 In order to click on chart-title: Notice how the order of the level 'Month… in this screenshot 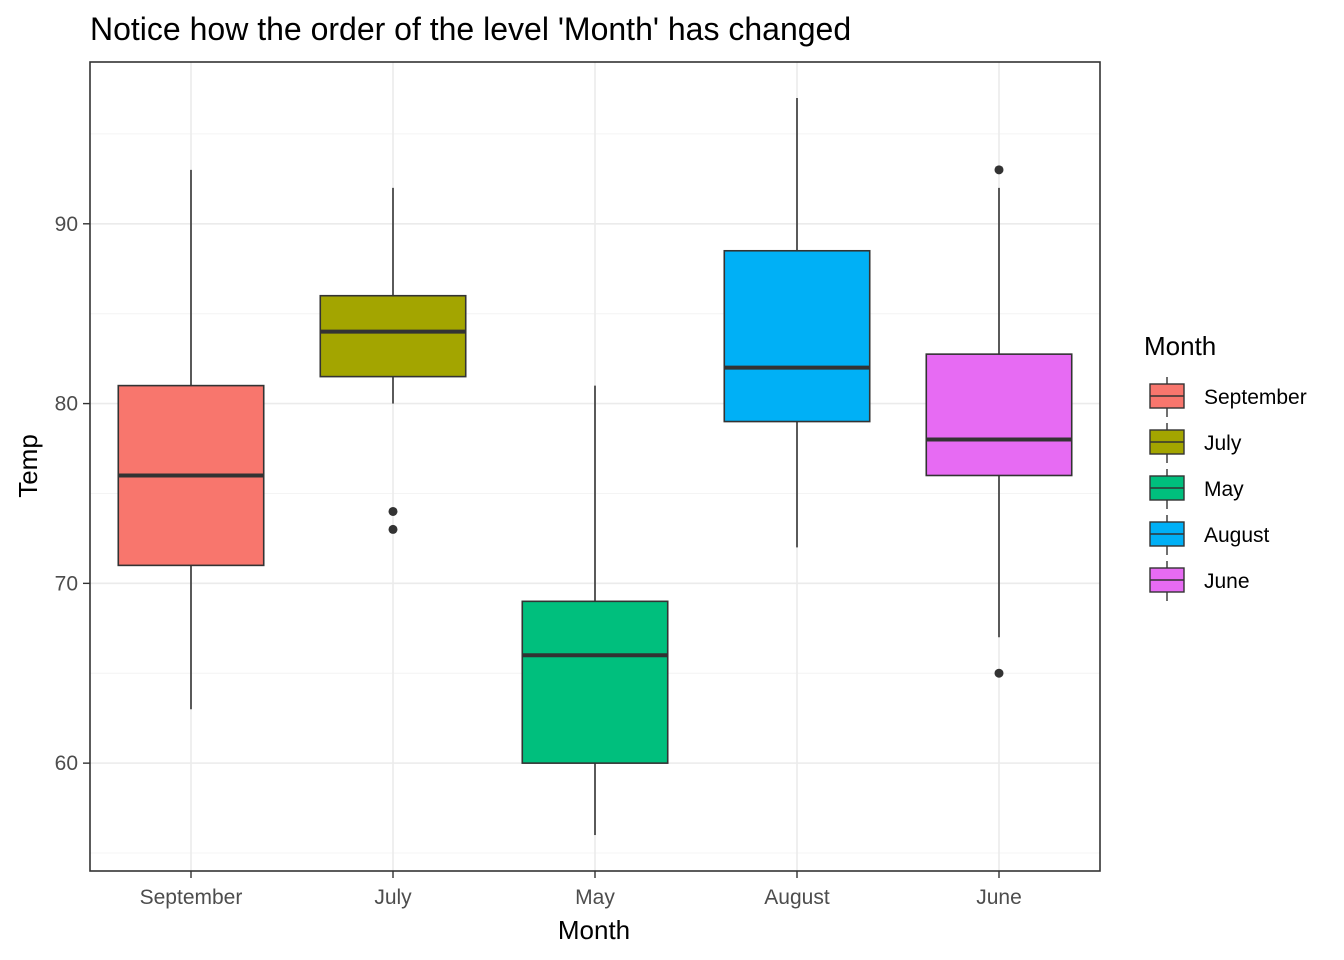, I will do `click(470, 29)`.